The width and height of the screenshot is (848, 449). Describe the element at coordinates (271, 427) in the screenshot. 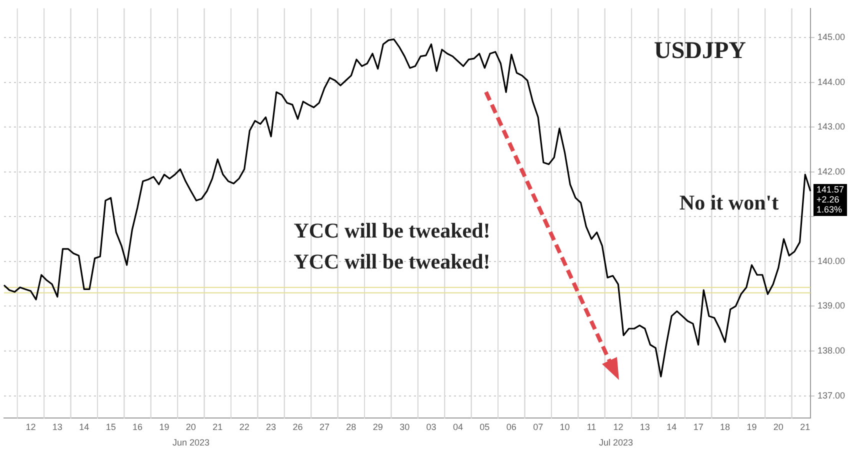

I see `x-tick-label: 23` at that location.